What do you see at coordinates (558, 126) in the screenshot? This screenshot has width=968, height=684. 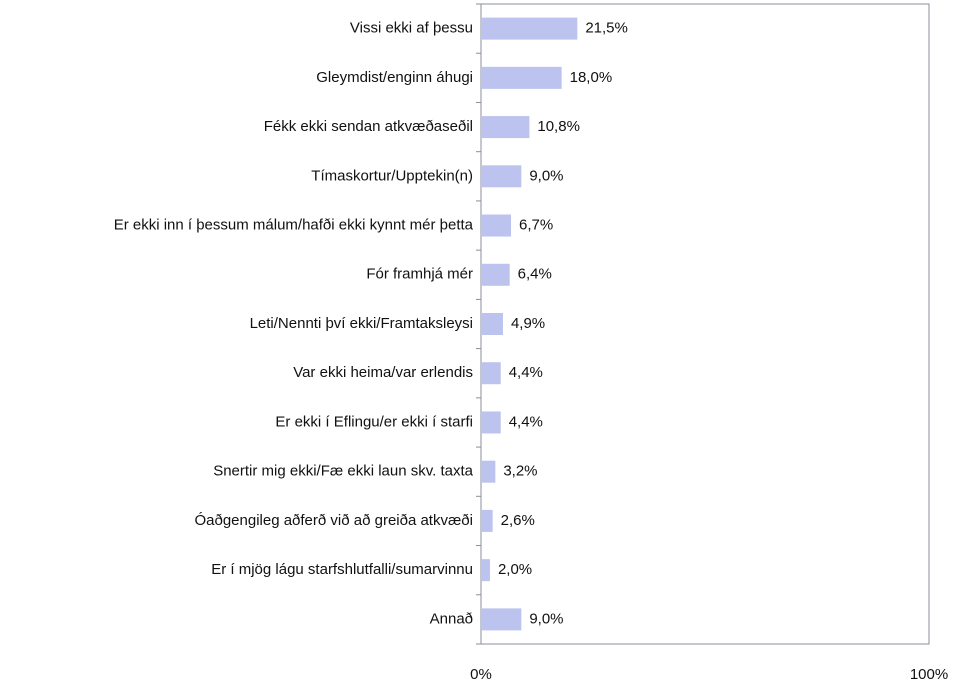 I see `value-label: 10,8%` at bounding box center [558, 126].